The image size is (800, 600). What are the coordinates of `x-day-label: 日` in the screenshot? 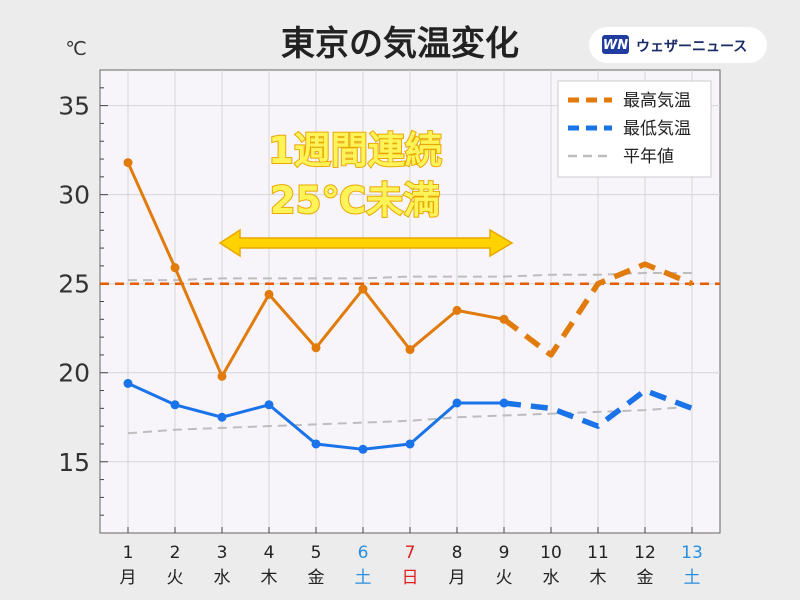 It's located at (410, 578).